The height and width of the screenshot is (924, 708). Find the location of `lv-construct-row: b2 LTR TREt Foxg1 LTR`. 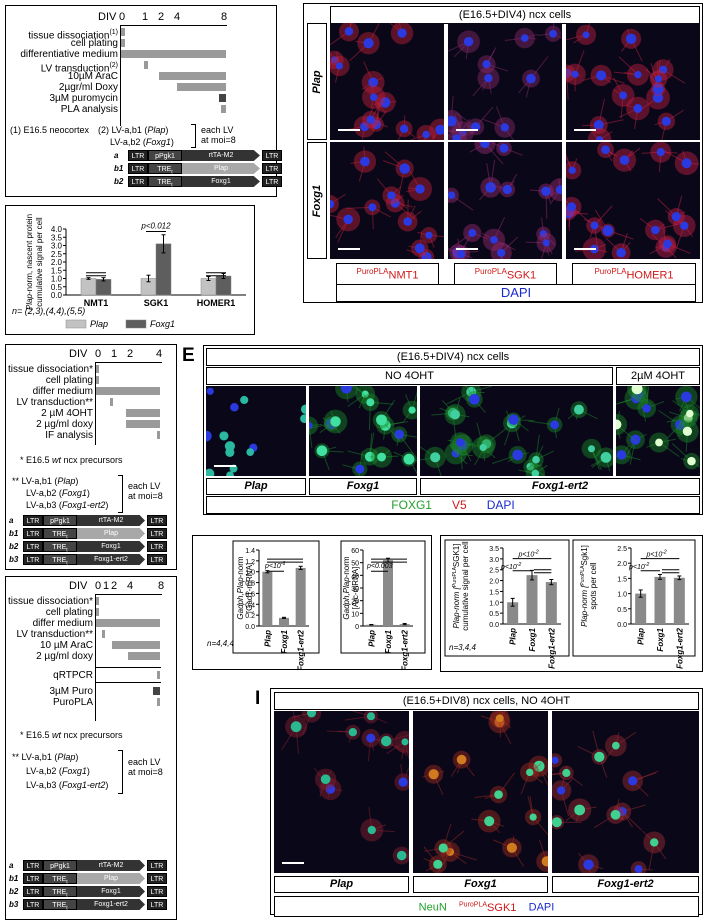

lv-construct-row: b2 LTR TREt Foxg1 LTR is located at coordinates (198, 182).